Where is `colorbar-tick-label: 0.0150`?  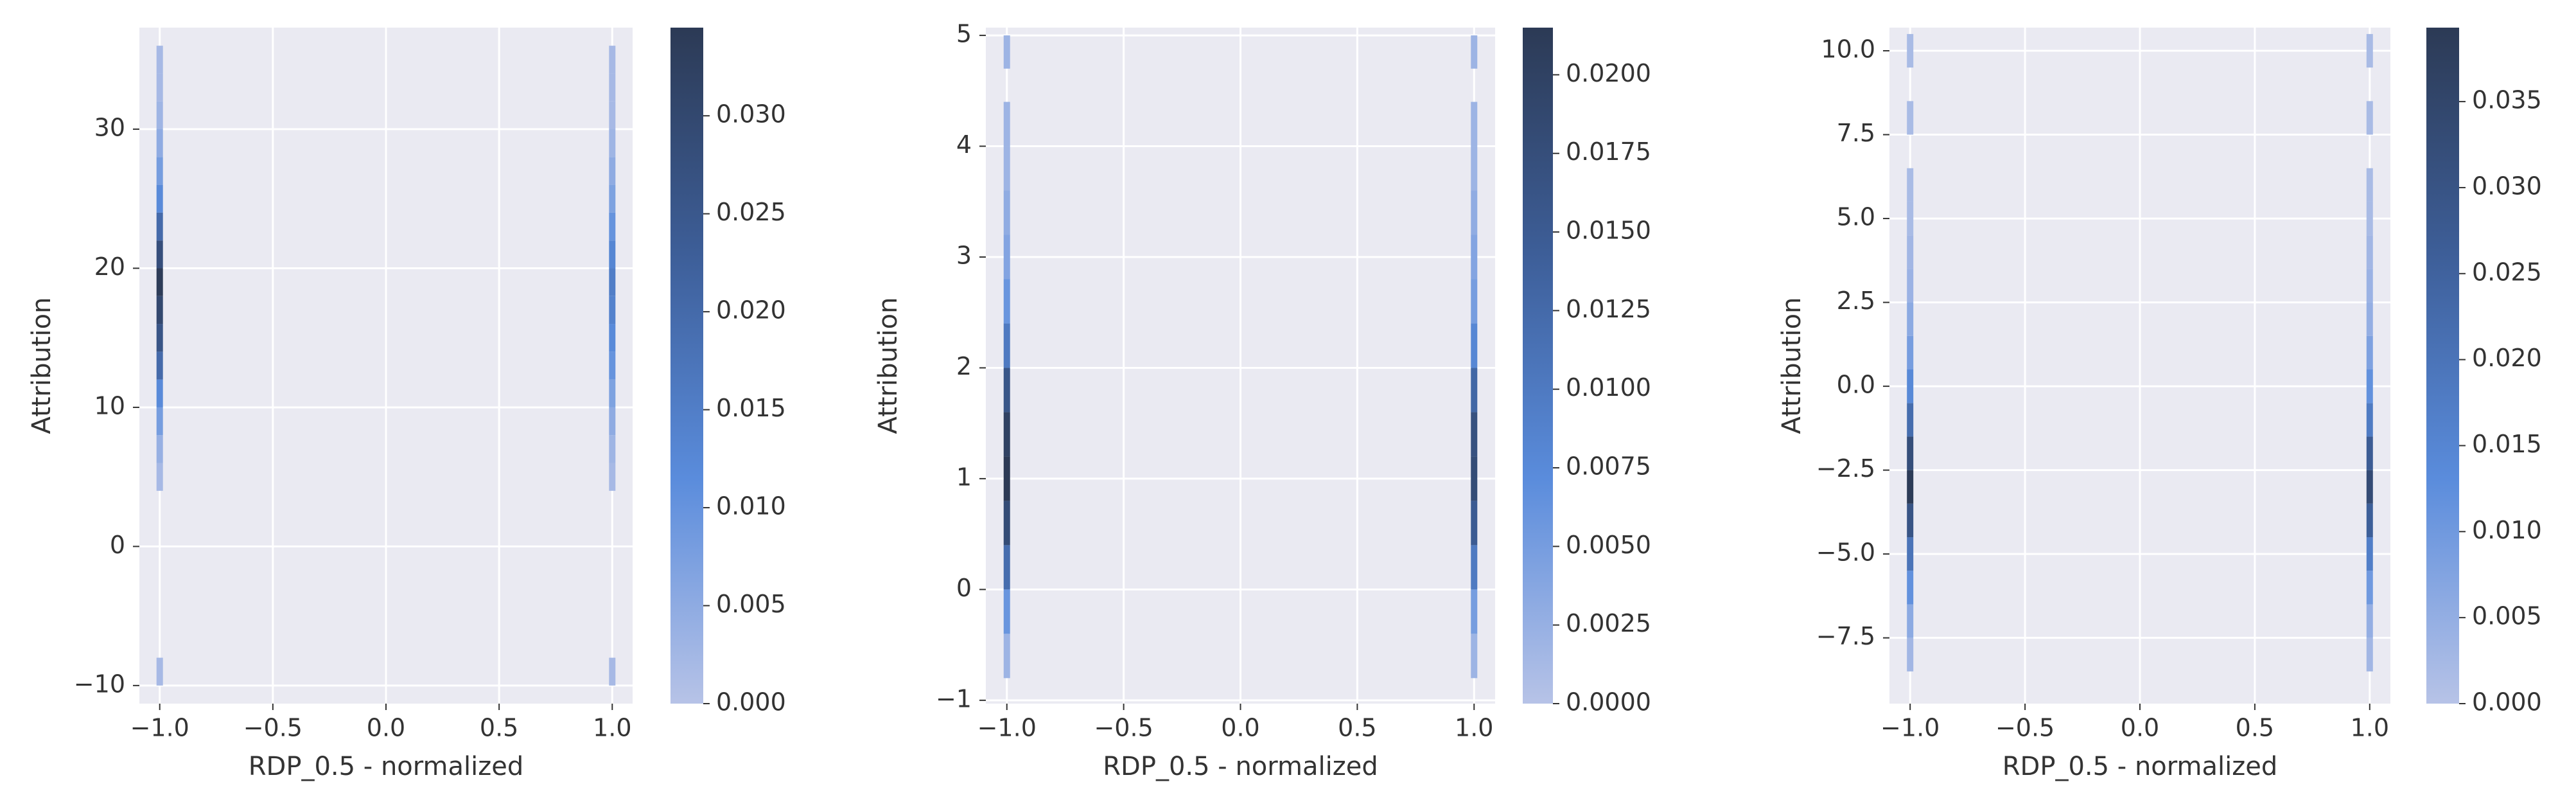 colorbar-tick-label: 0.0150 is located at coordinates (1608, 231).